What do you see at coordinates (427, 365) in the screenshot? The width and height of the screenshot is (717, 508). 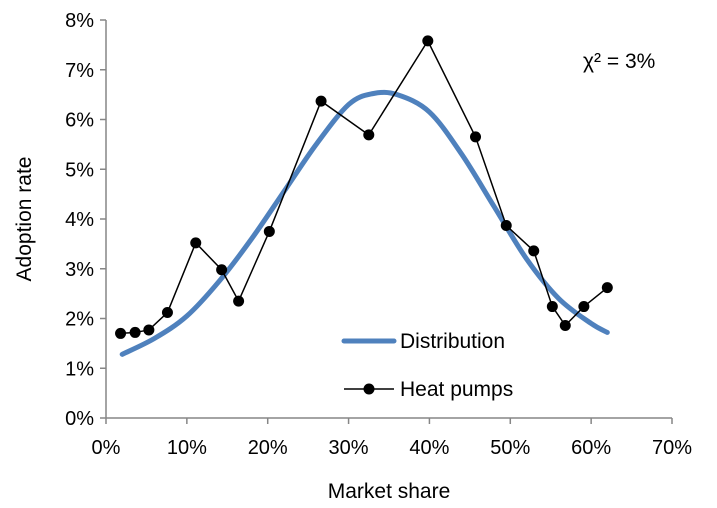 I see `legend: Distribution Heat pumps` at bounding box center [427, 365].